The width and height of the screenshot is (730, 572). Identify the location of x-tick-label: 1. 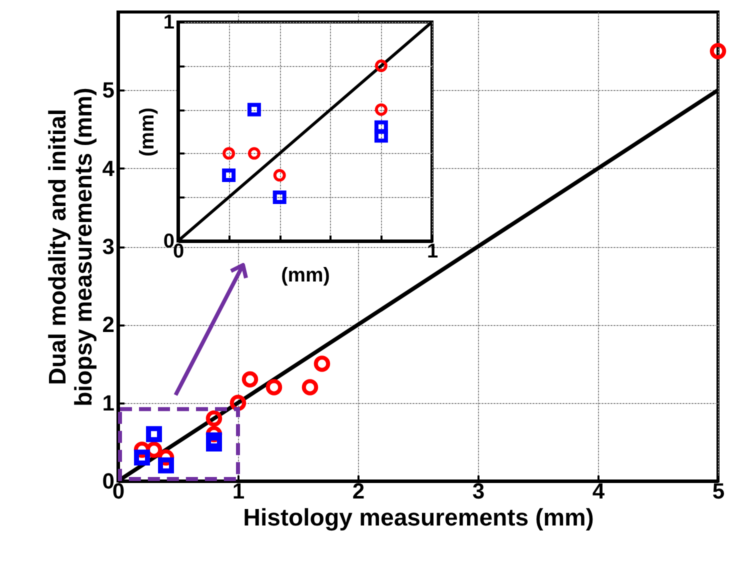
(238, 491).